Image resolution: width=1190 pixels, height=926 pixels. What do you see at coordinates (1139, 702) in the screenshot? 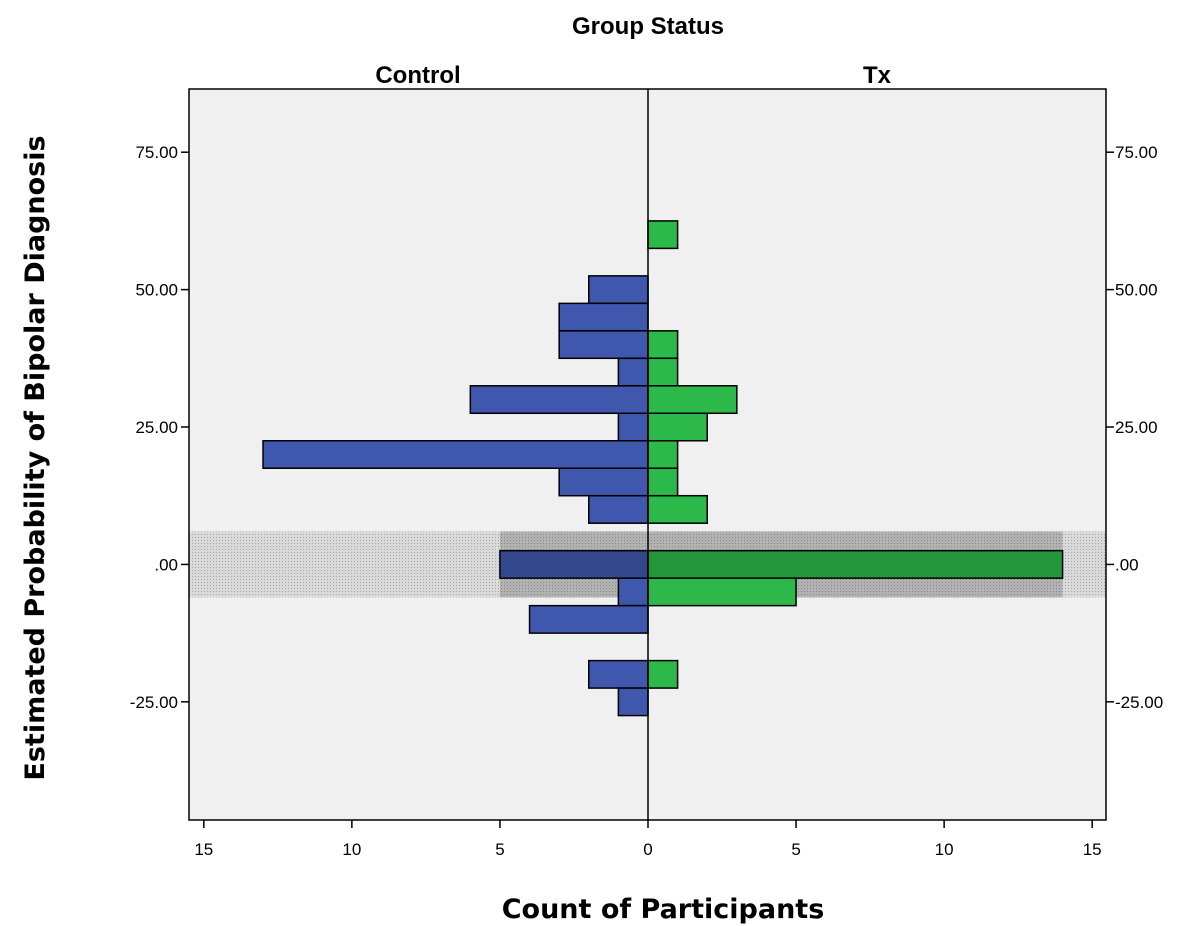
I see `y-tick-label-right: -25.00` at bounding box center [1139, 702].